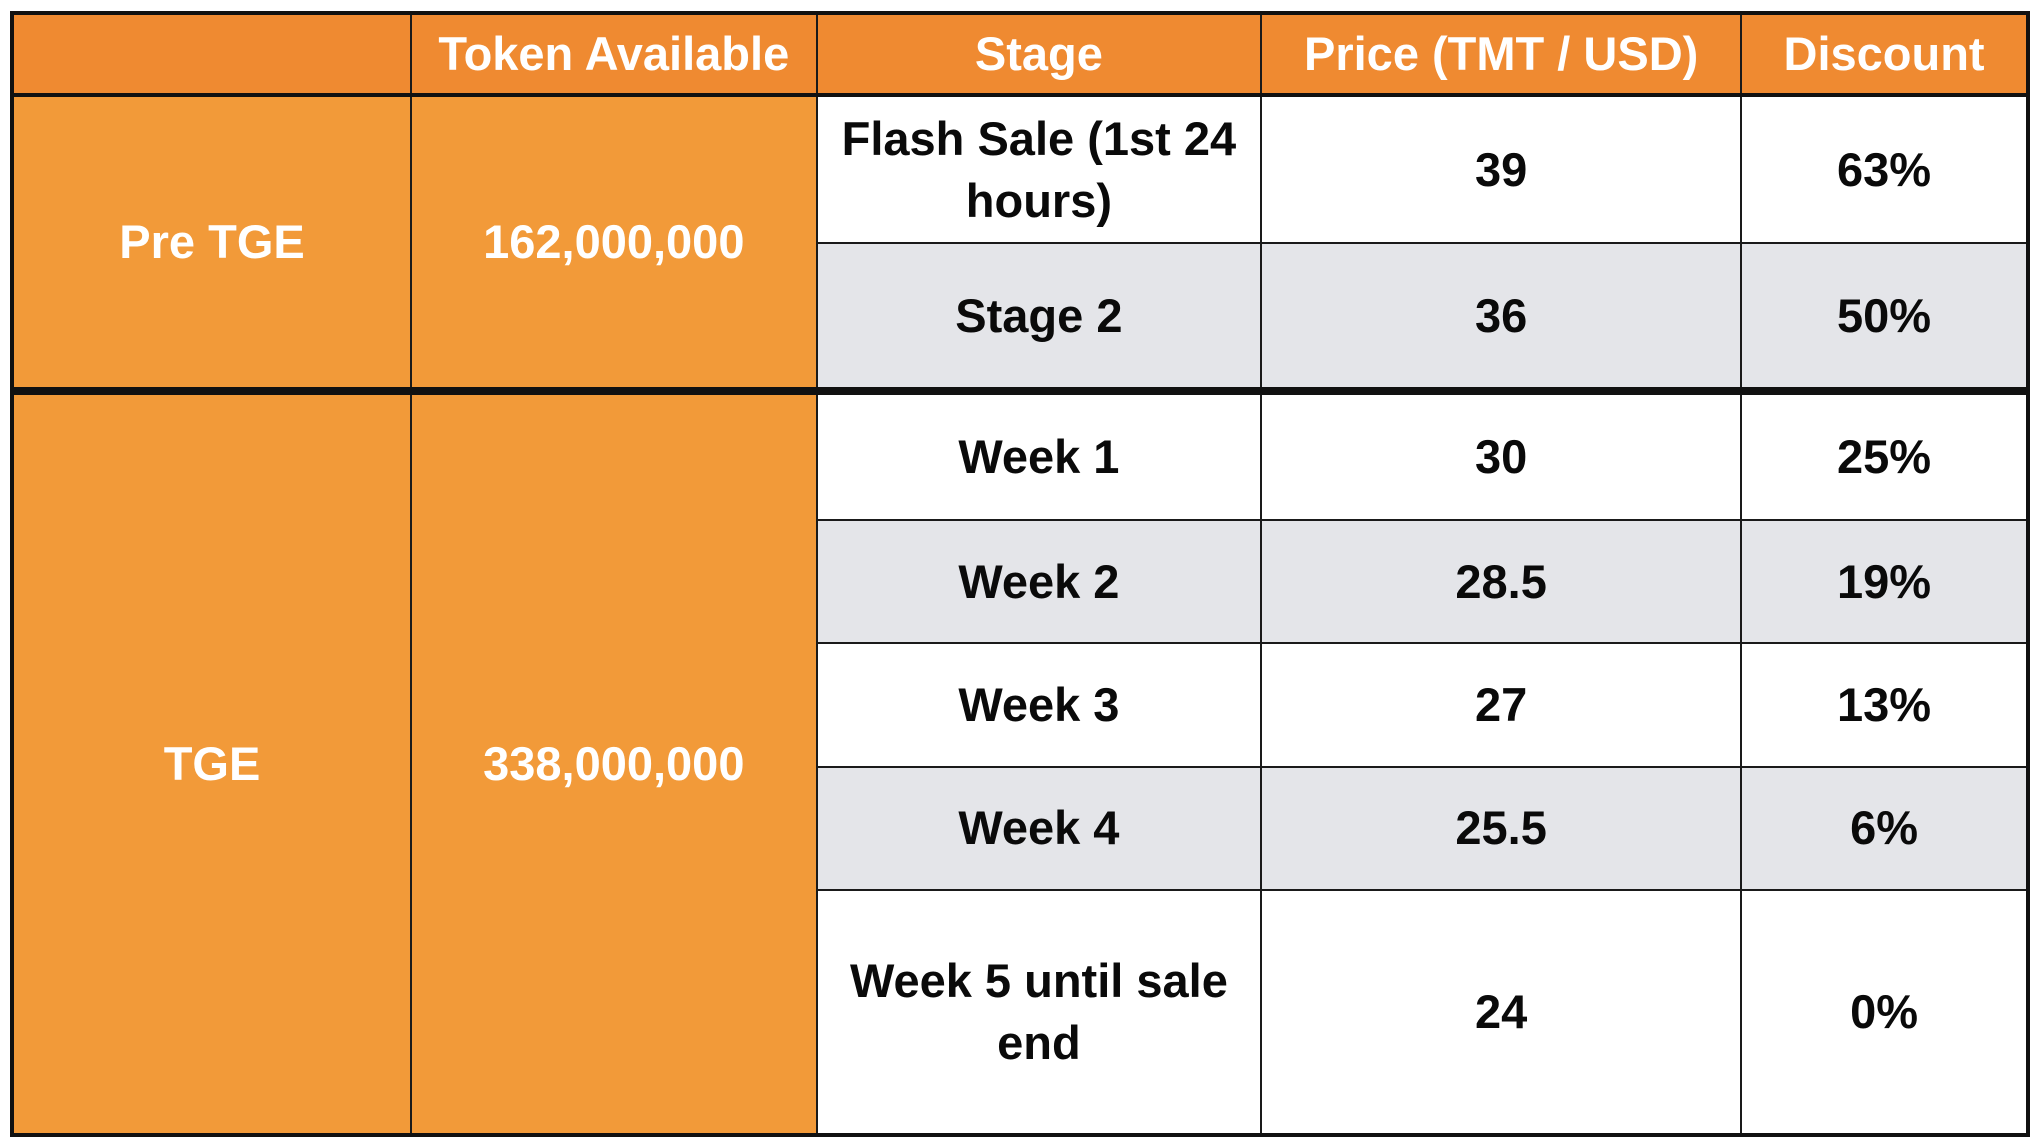 The width and height of the screenshot is (2040, 1148). I want to click on discount-cell: 25%, so click(1884, 454).